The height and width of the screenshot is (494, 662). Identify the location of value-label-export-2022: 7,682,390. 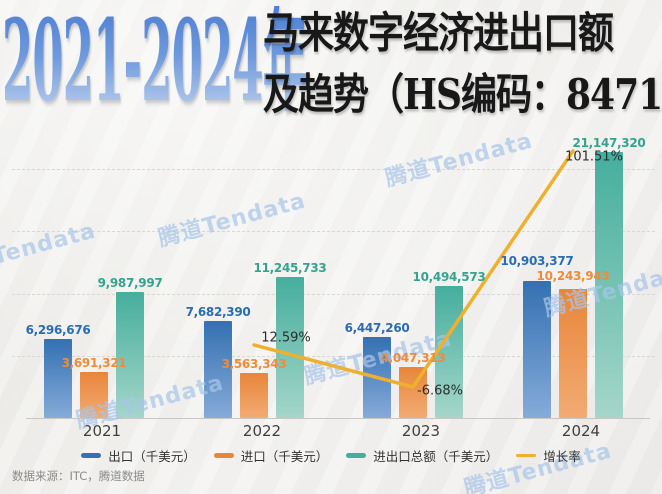
(218, 312).